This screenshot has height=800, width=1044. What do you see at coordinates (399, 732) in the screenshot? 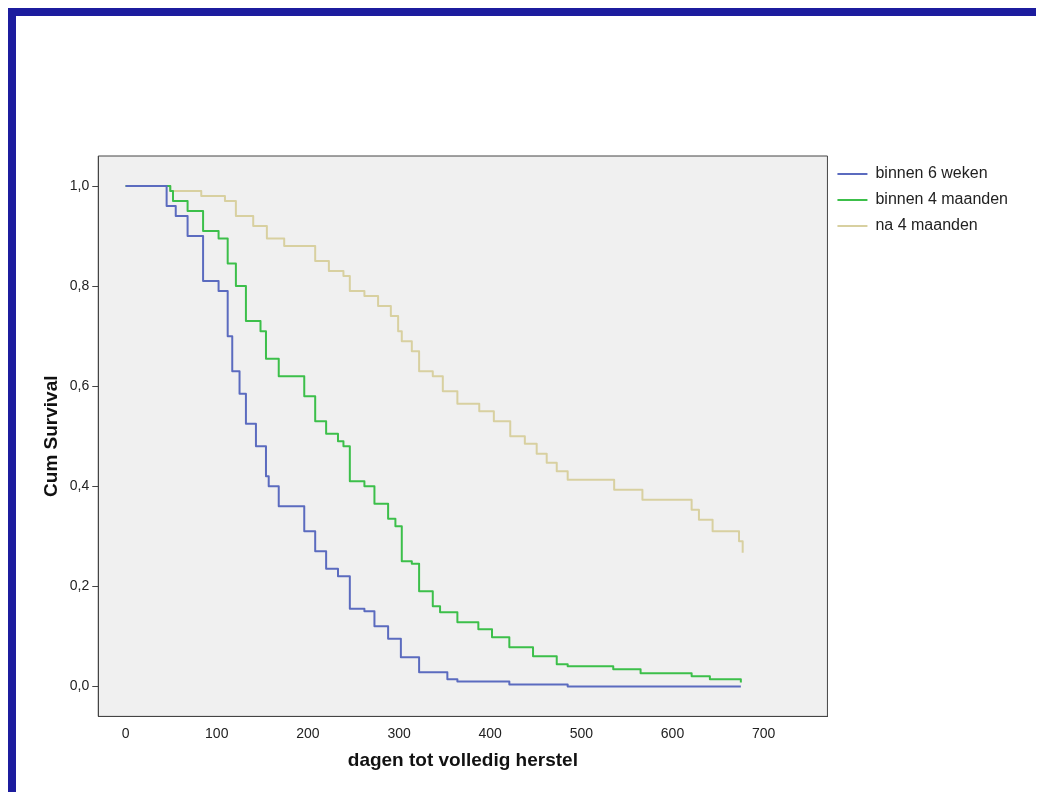
I see `x-tick-label: 300` at bounding box center [399, 732].